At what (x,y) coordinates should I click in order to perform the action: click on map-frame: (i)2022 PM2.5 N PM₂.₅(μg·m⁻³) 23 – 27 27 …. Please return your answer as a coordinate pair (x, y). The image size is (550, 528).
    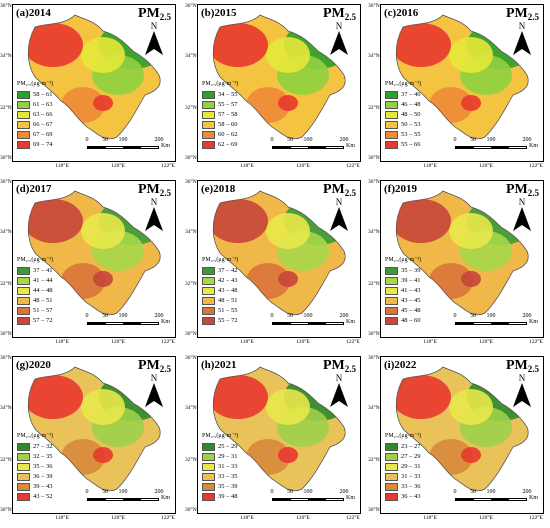
    Looking at the image, I should click on (462, 435).